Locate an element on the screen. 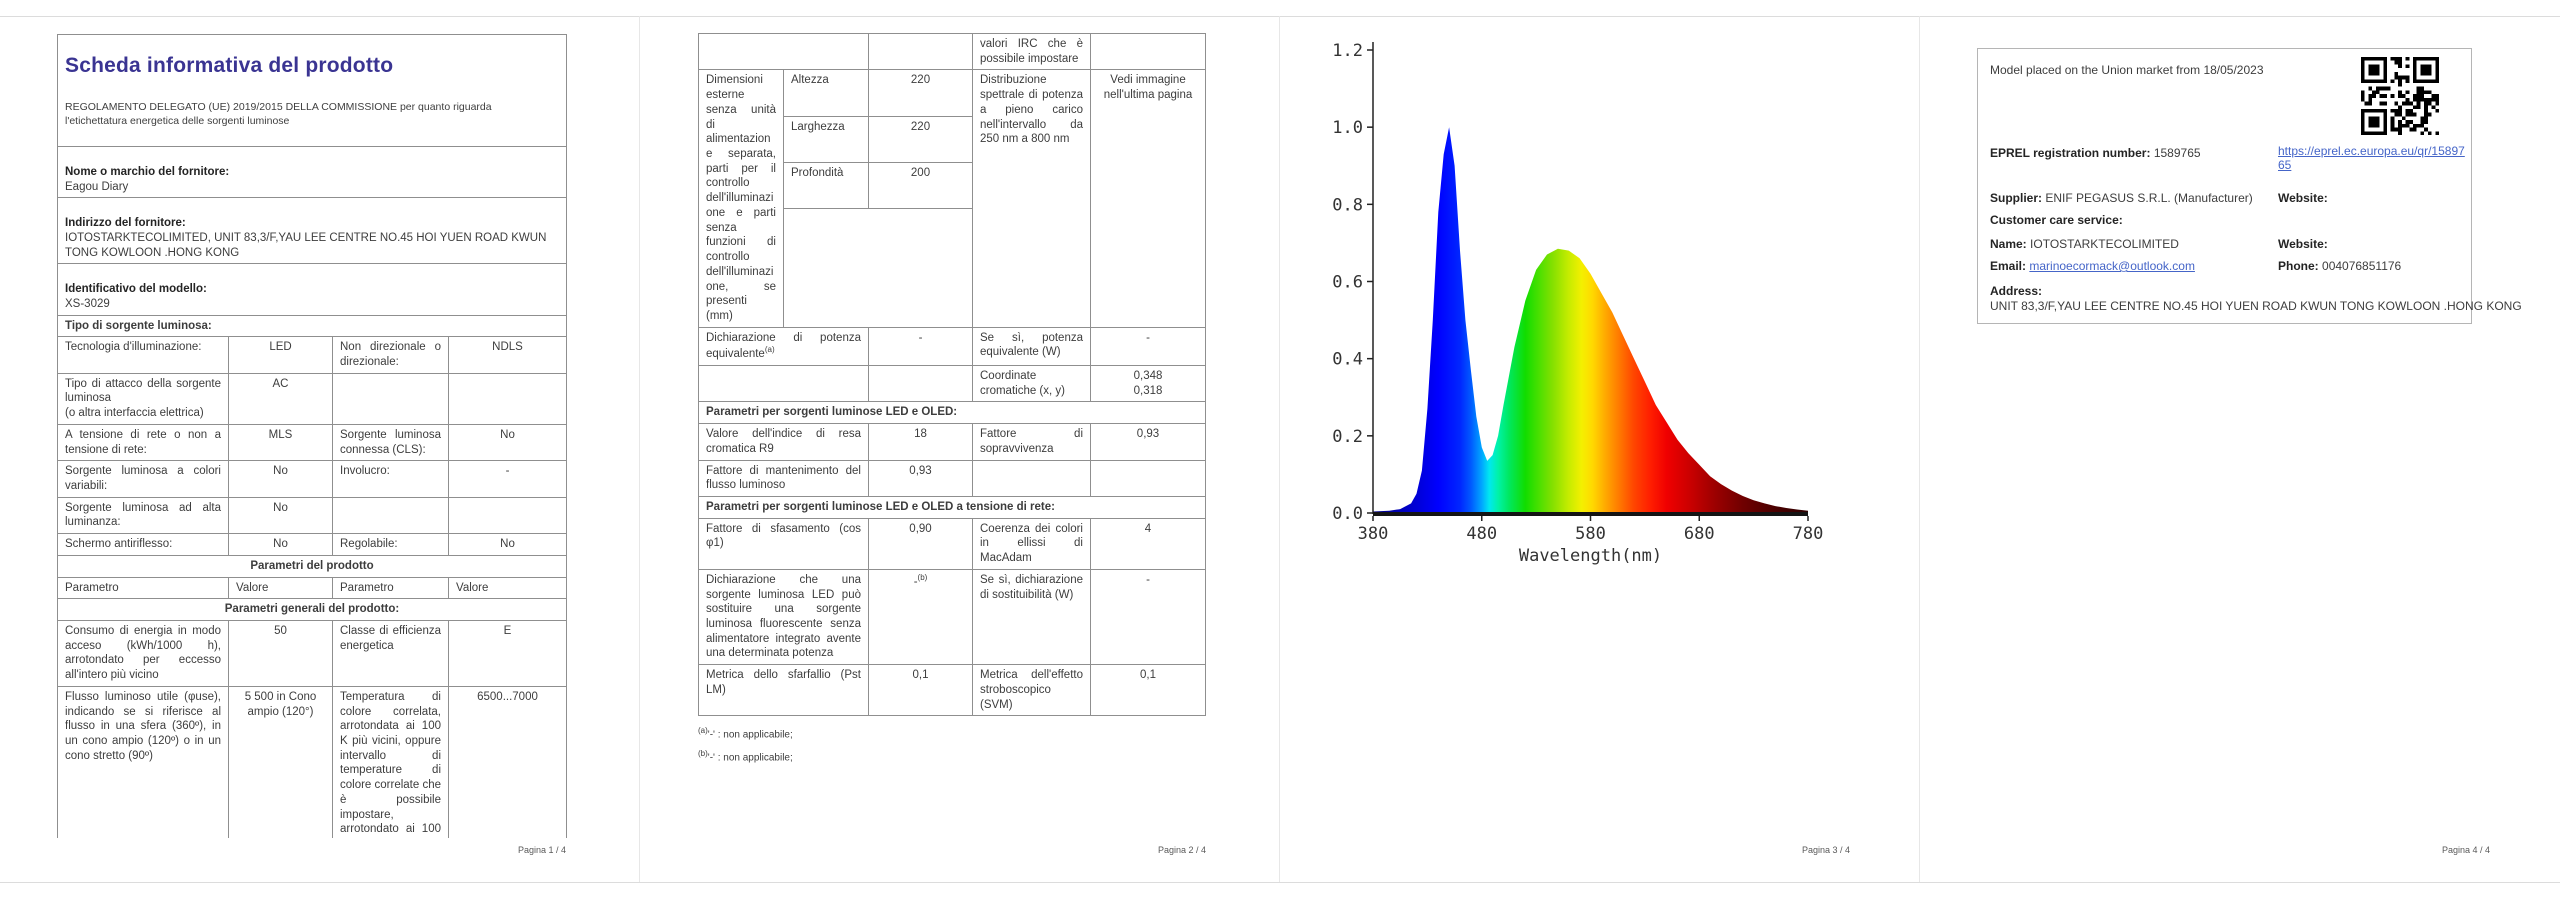 This screenshot has height=905, width=2560. param-value: E is located at coordinates (507, 653).